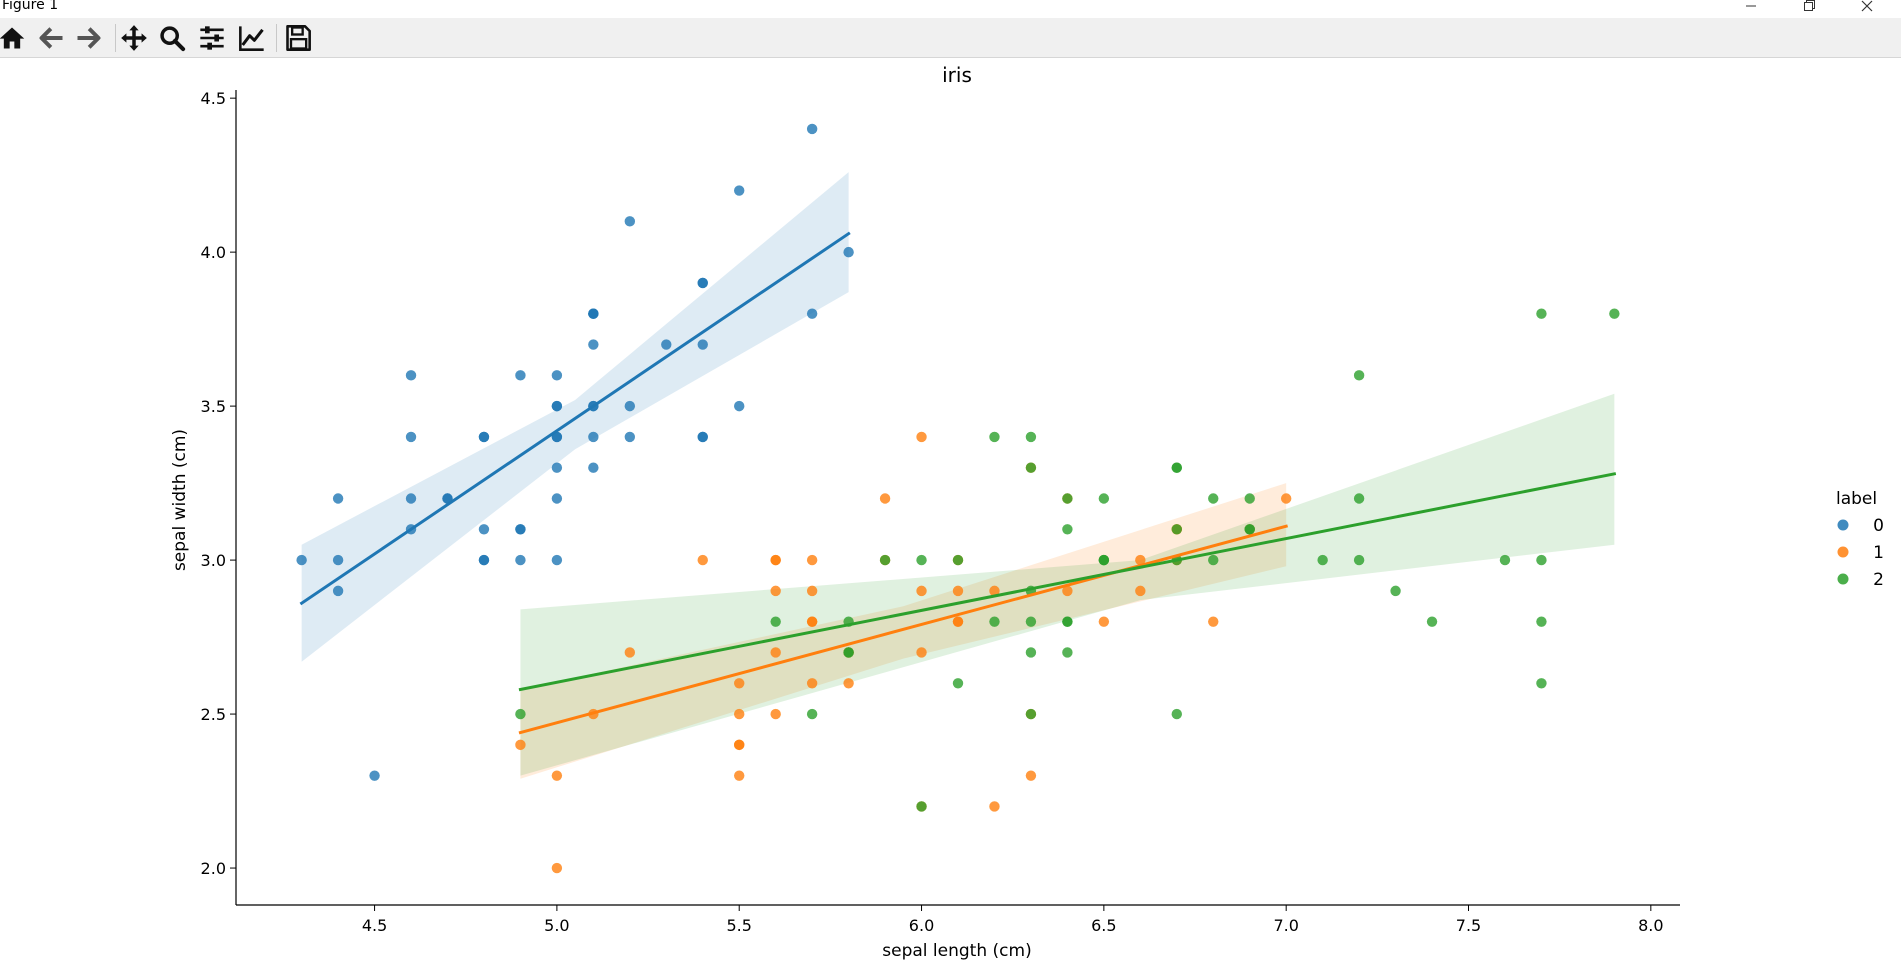 The image size is (1901, 965). Describe the element at coordinates (298, 38) in the screenshot. I see `save-icon` at that location.